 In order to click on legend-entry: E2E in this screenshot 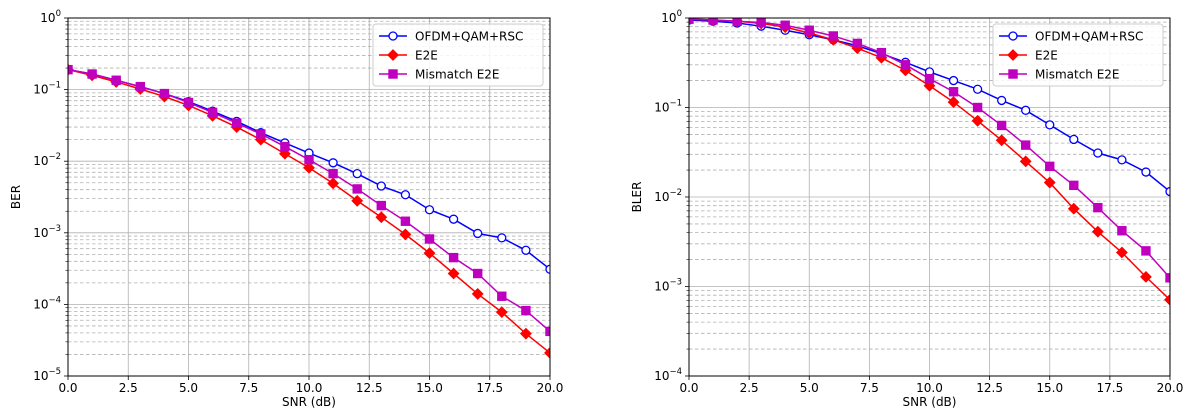, I will do `click(1028, 56)`.